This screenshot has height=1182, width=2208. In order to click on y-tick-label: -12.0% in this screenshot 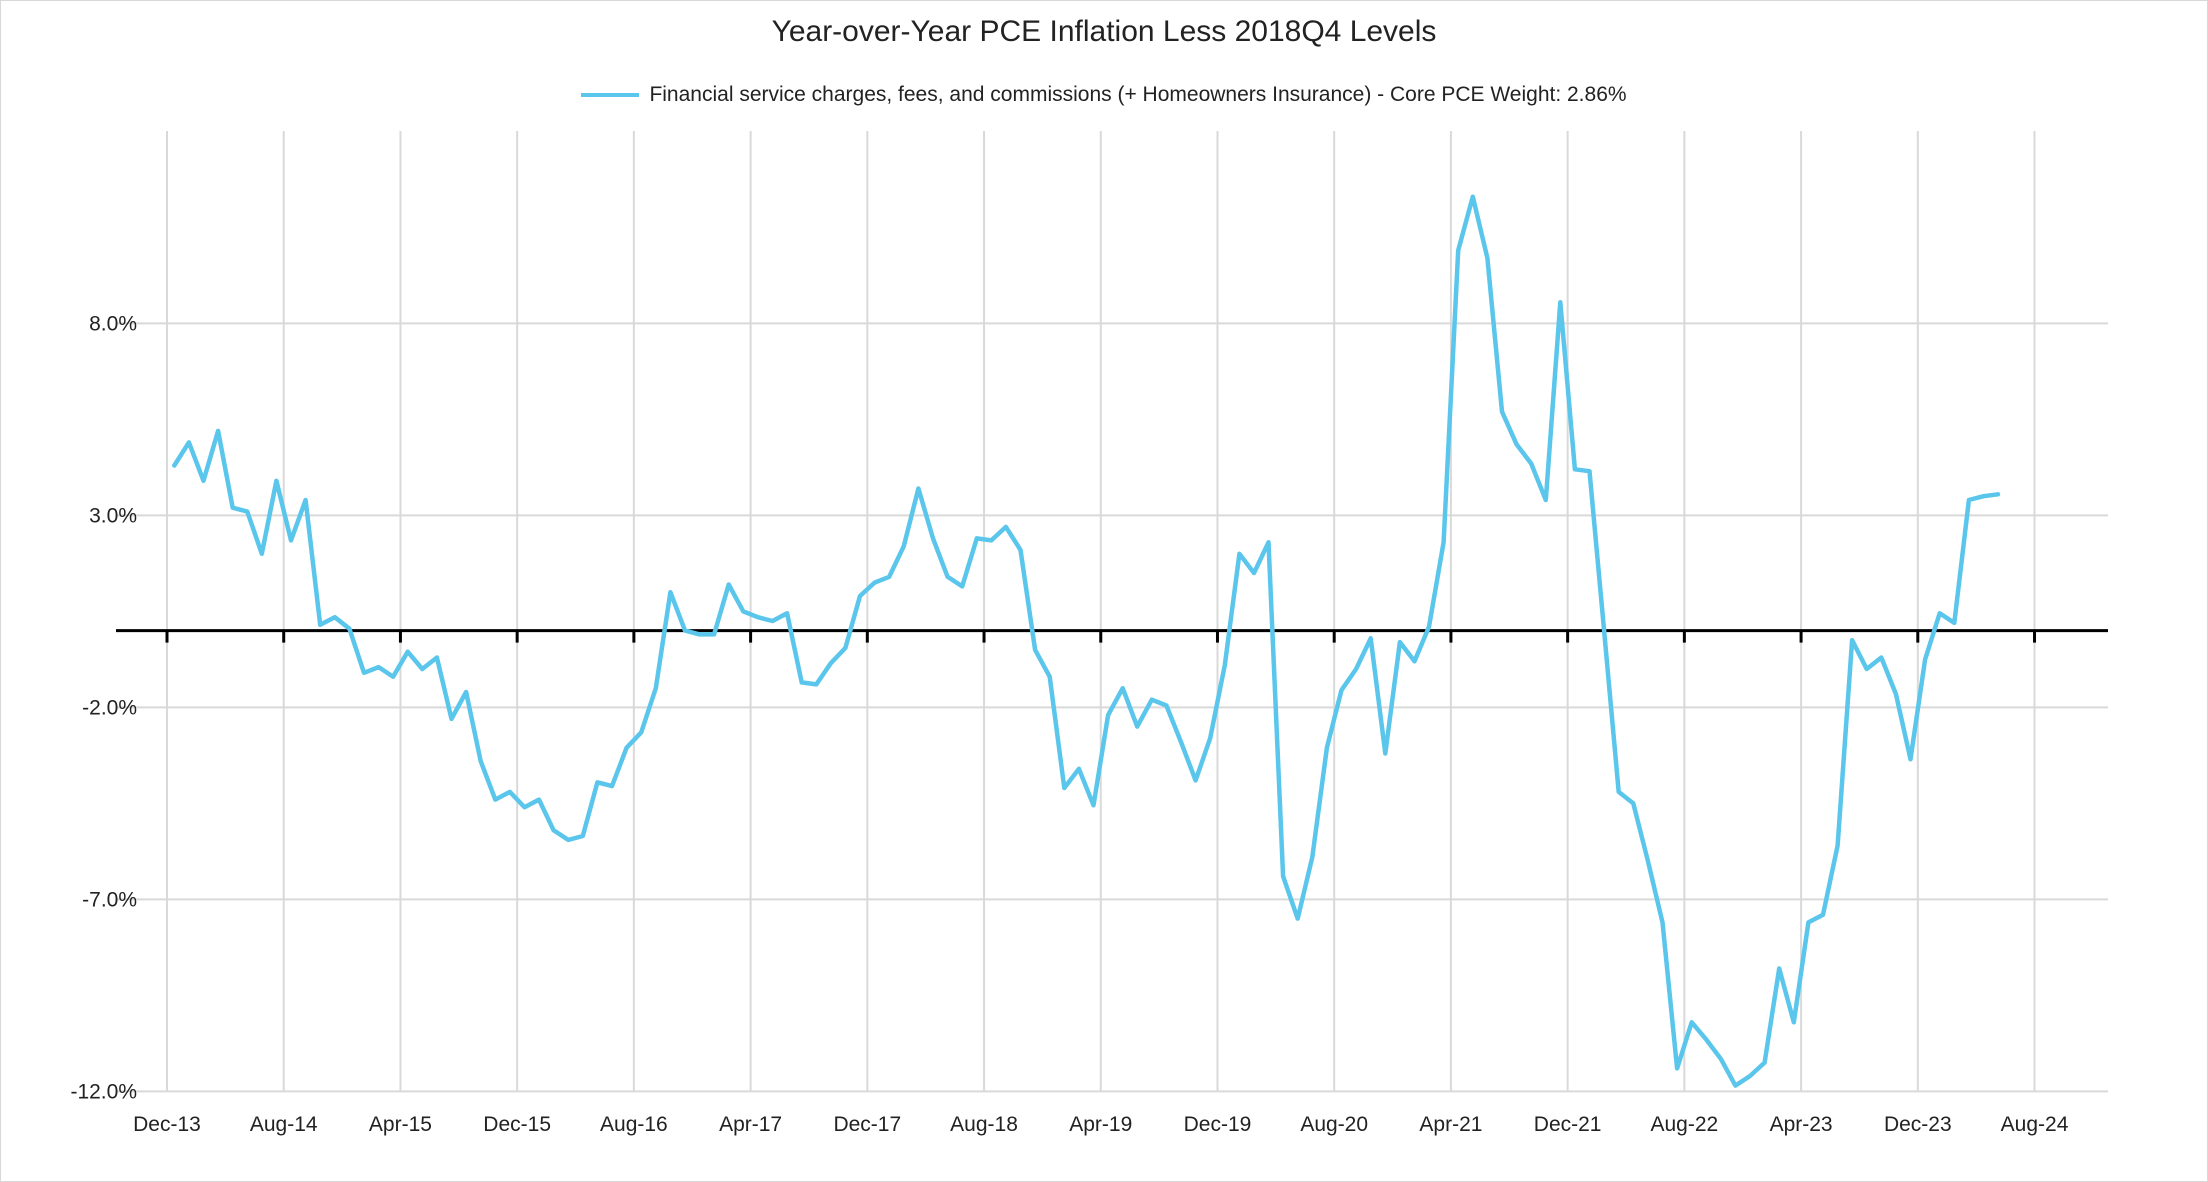, I will do `click(103, 1091)`.